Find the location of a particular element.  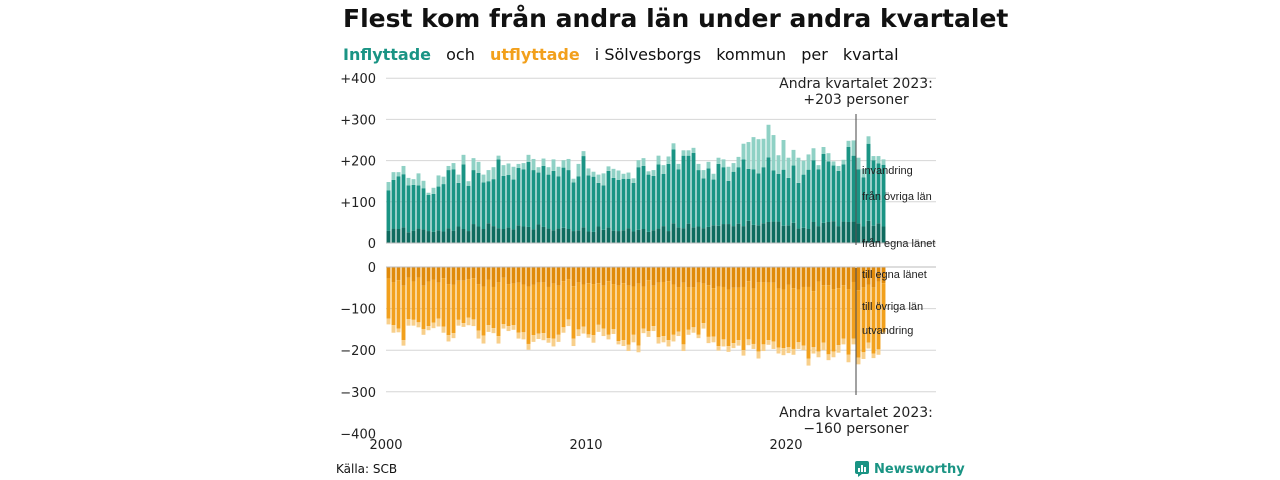

segment-label: till övriga län is located at coordinates (892, 307).